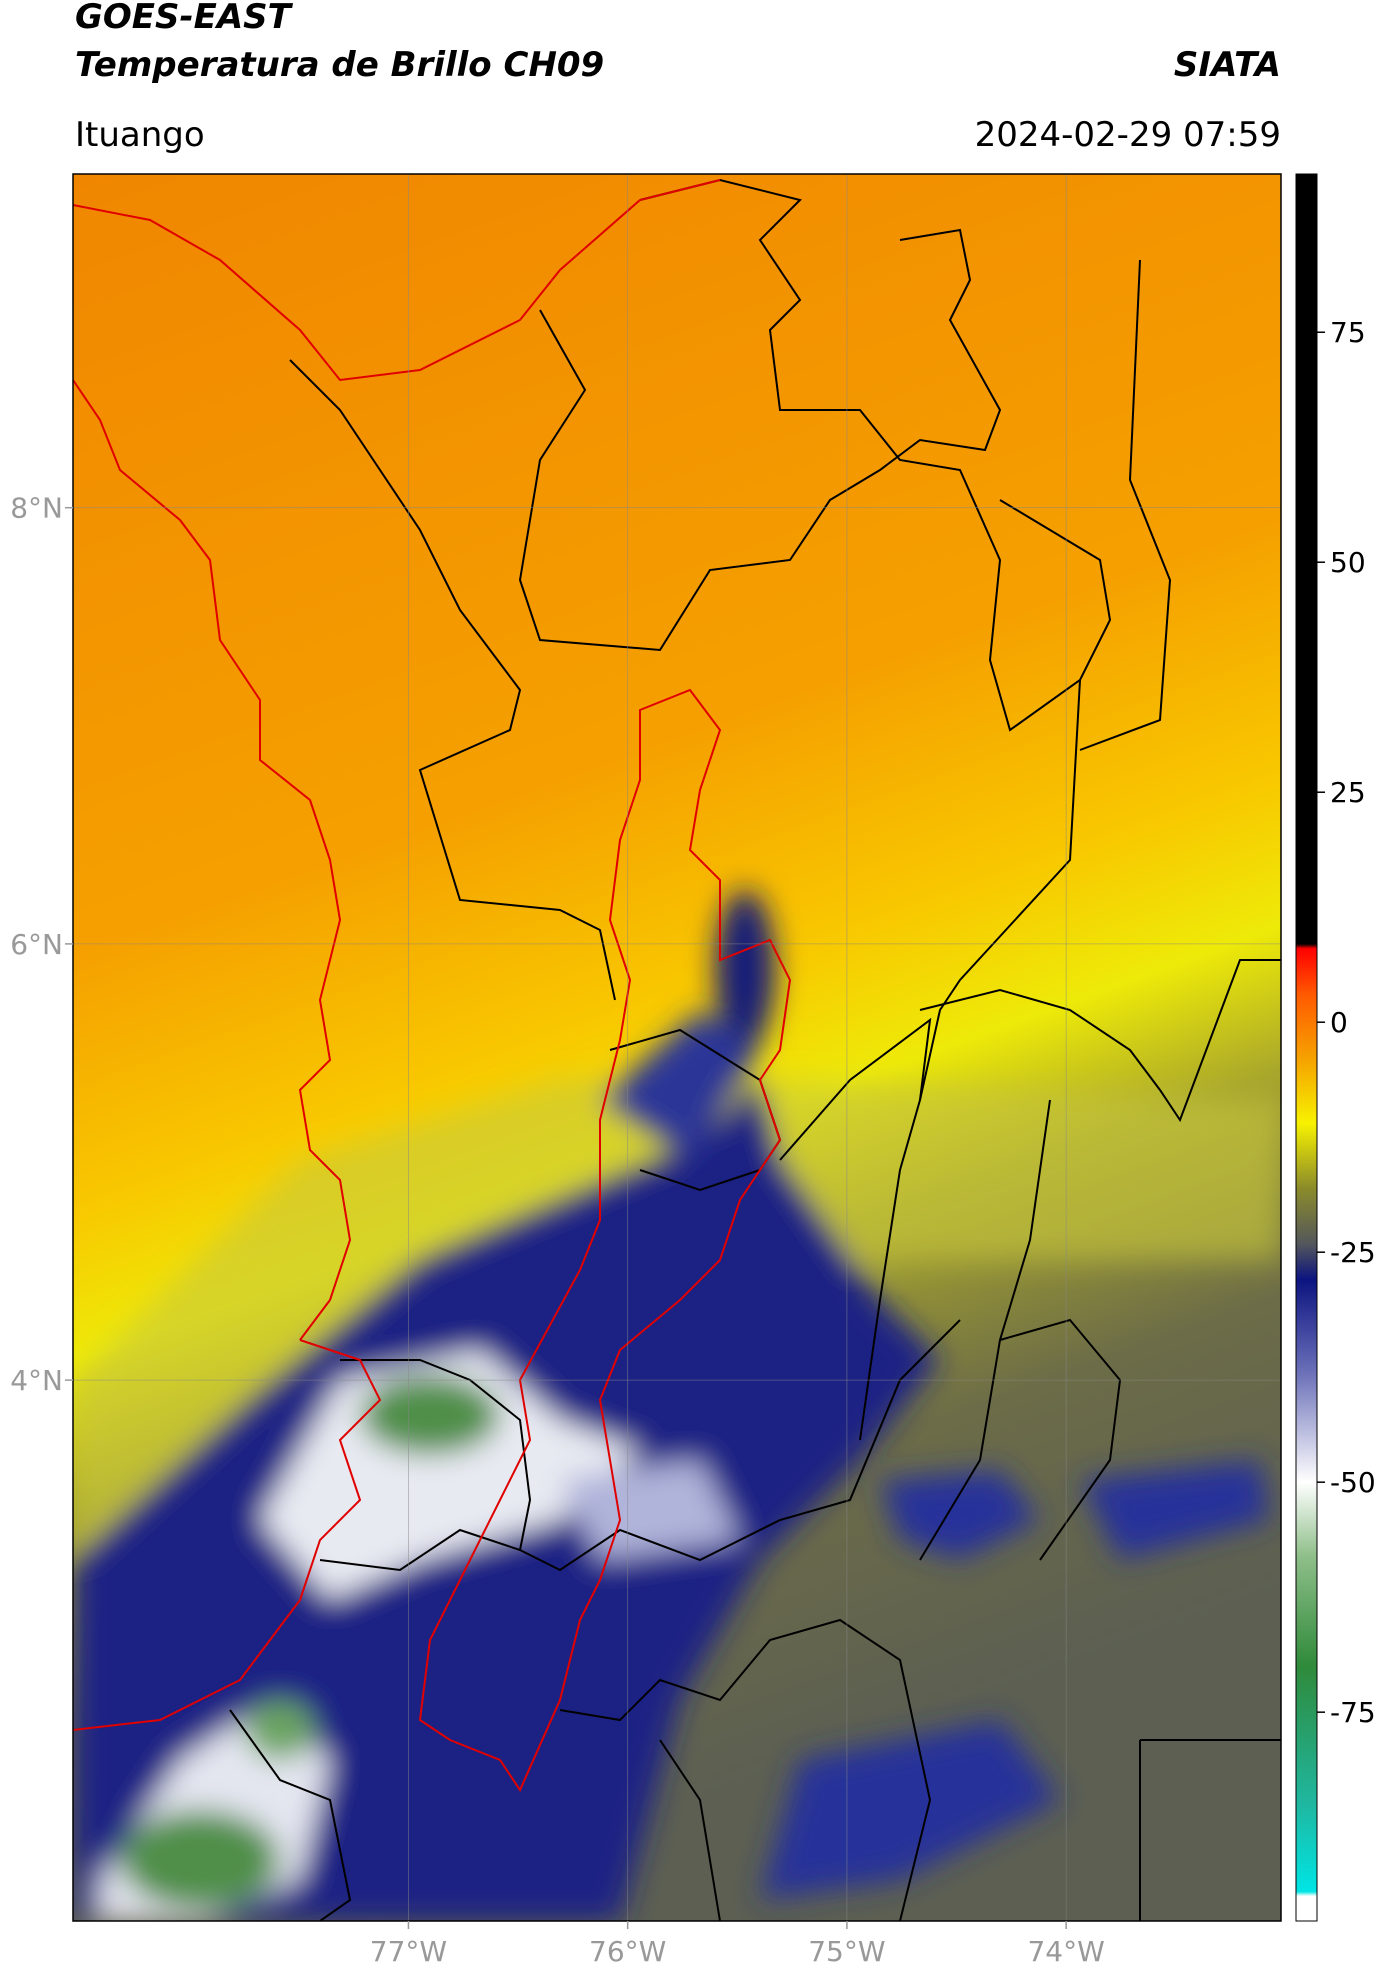 The image size is (1384, 1985). I want to click on x-tick-label: 77°W, so click(408, 1951).